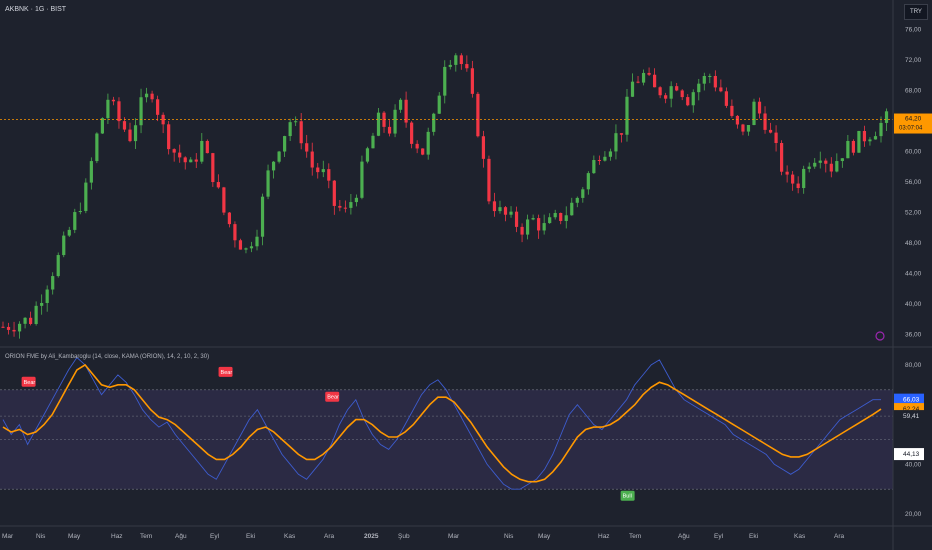 Image resolution: width=932 pixels, height=550 pixels. Describe the element at coordinates (913, 464) in the screenshot. I see `osc-tick-label: 40,00` at that location.